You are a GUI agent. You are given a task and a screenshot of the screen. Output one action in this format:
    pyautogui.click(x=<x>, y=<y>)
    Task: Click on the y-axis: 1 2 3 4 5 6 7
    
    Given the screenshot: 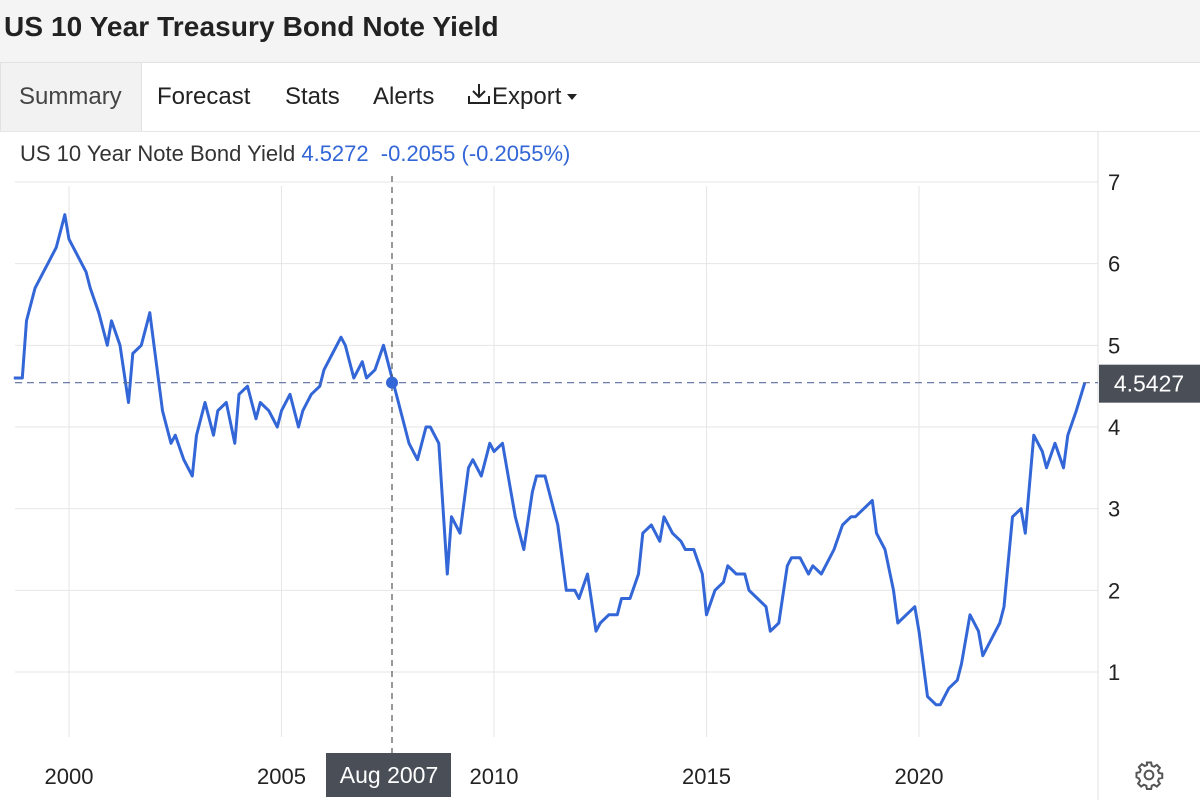 What is the action you would take?
    pyautogui.click(x=1114, y=427)
    